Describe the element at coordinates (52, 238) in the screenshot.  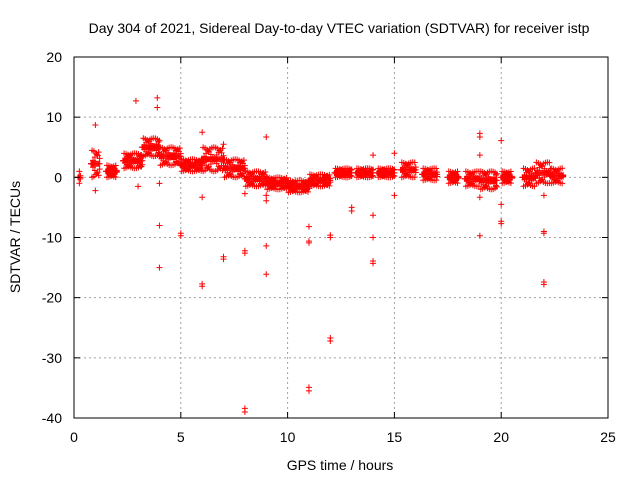
I see `y-tick-label: -10` at that location.